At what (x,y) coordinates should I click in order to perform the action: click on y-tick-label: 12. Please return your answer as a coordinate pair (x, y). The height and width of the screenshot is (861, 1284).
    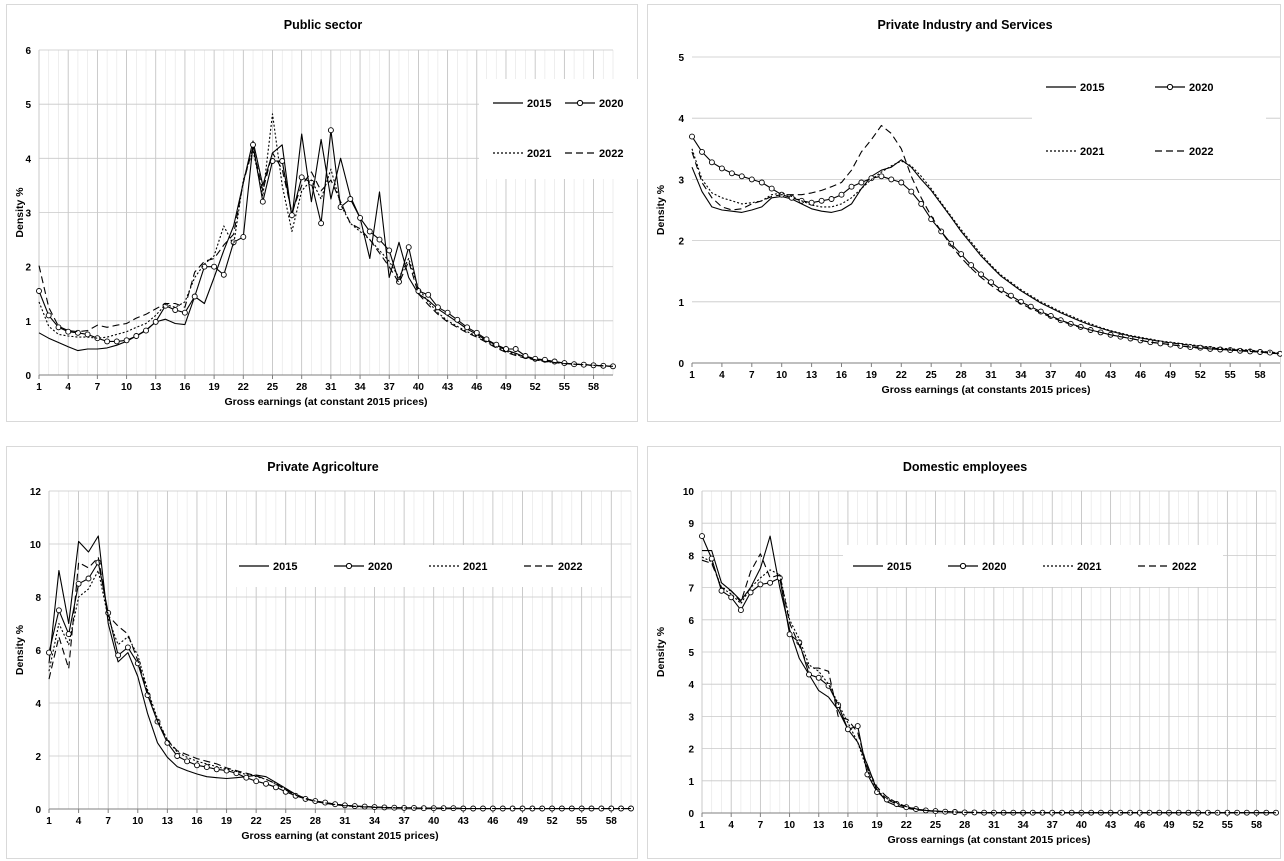
    Looking at the image, I should click on (36, 492).